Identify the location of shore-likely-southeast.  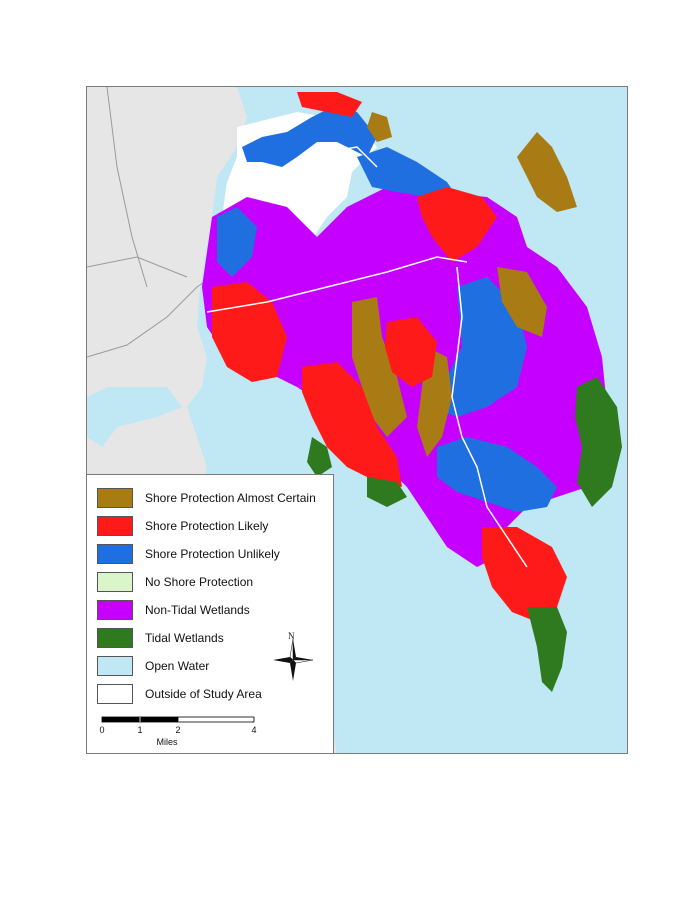
(524, 574).